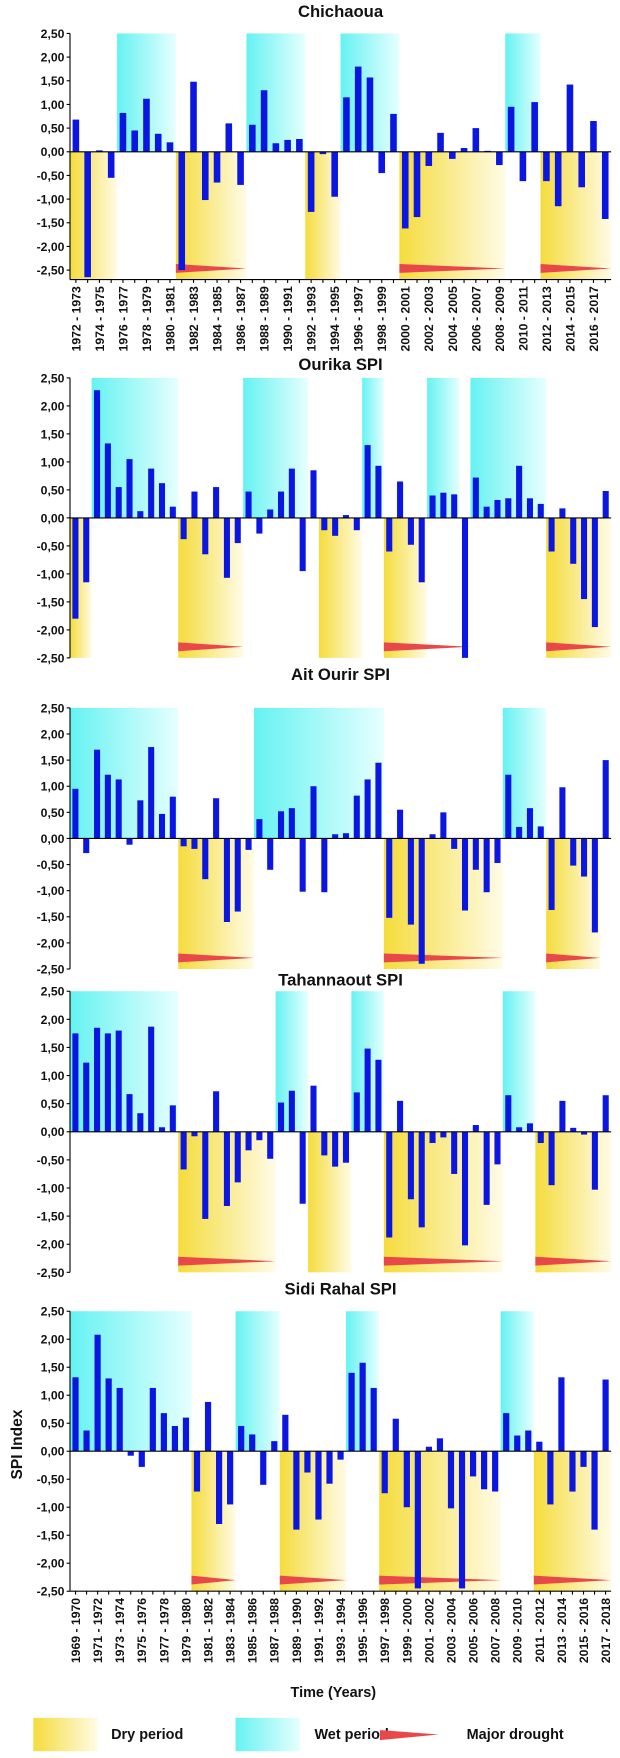 The width and height of the screenshot is (620, 1758). Describe the element at coordinates (341, 1630) in the screenshot. I see `x-tick-label: 1993 - 1994` at that location.